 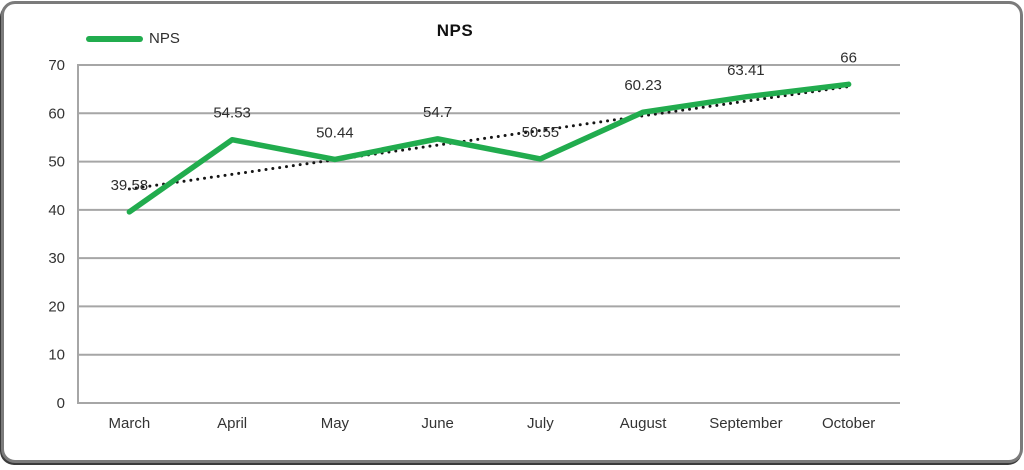 What do you see at coordinates (130, 185) in the screenshot?
I see `data-label-march: 39.58` at bounding box center [130, 185].